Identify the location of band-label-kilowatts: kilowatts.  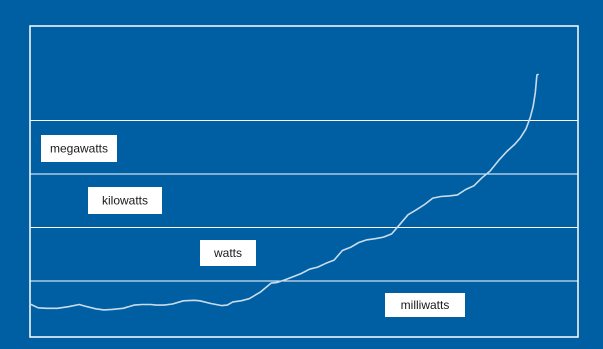
(125, 200).